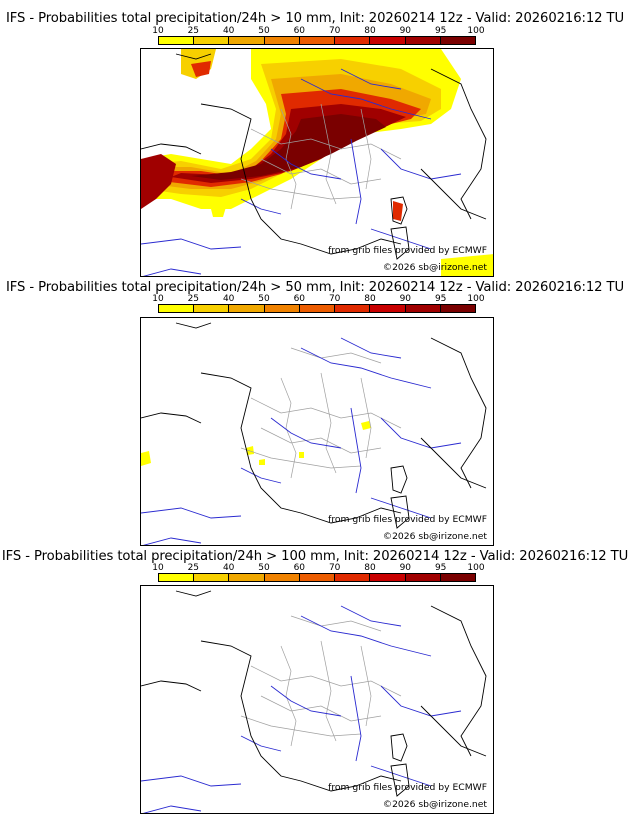  Describe the element at coordinates (256, 443) in the screenshot. I see `precip-shading` at that location.